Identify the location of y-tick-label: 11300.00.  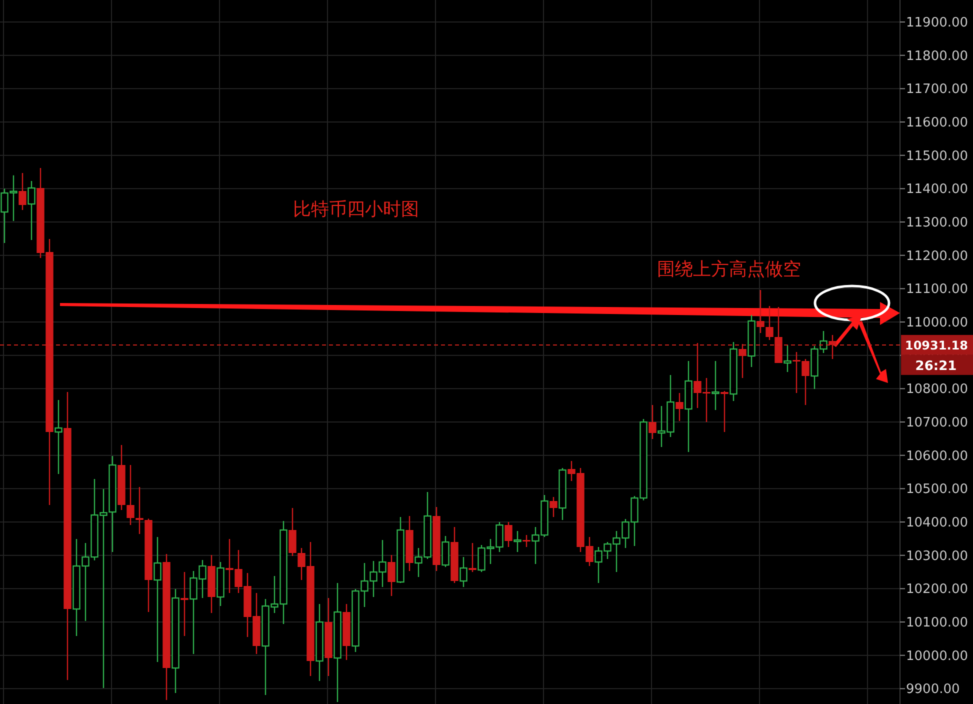
(937, 223).